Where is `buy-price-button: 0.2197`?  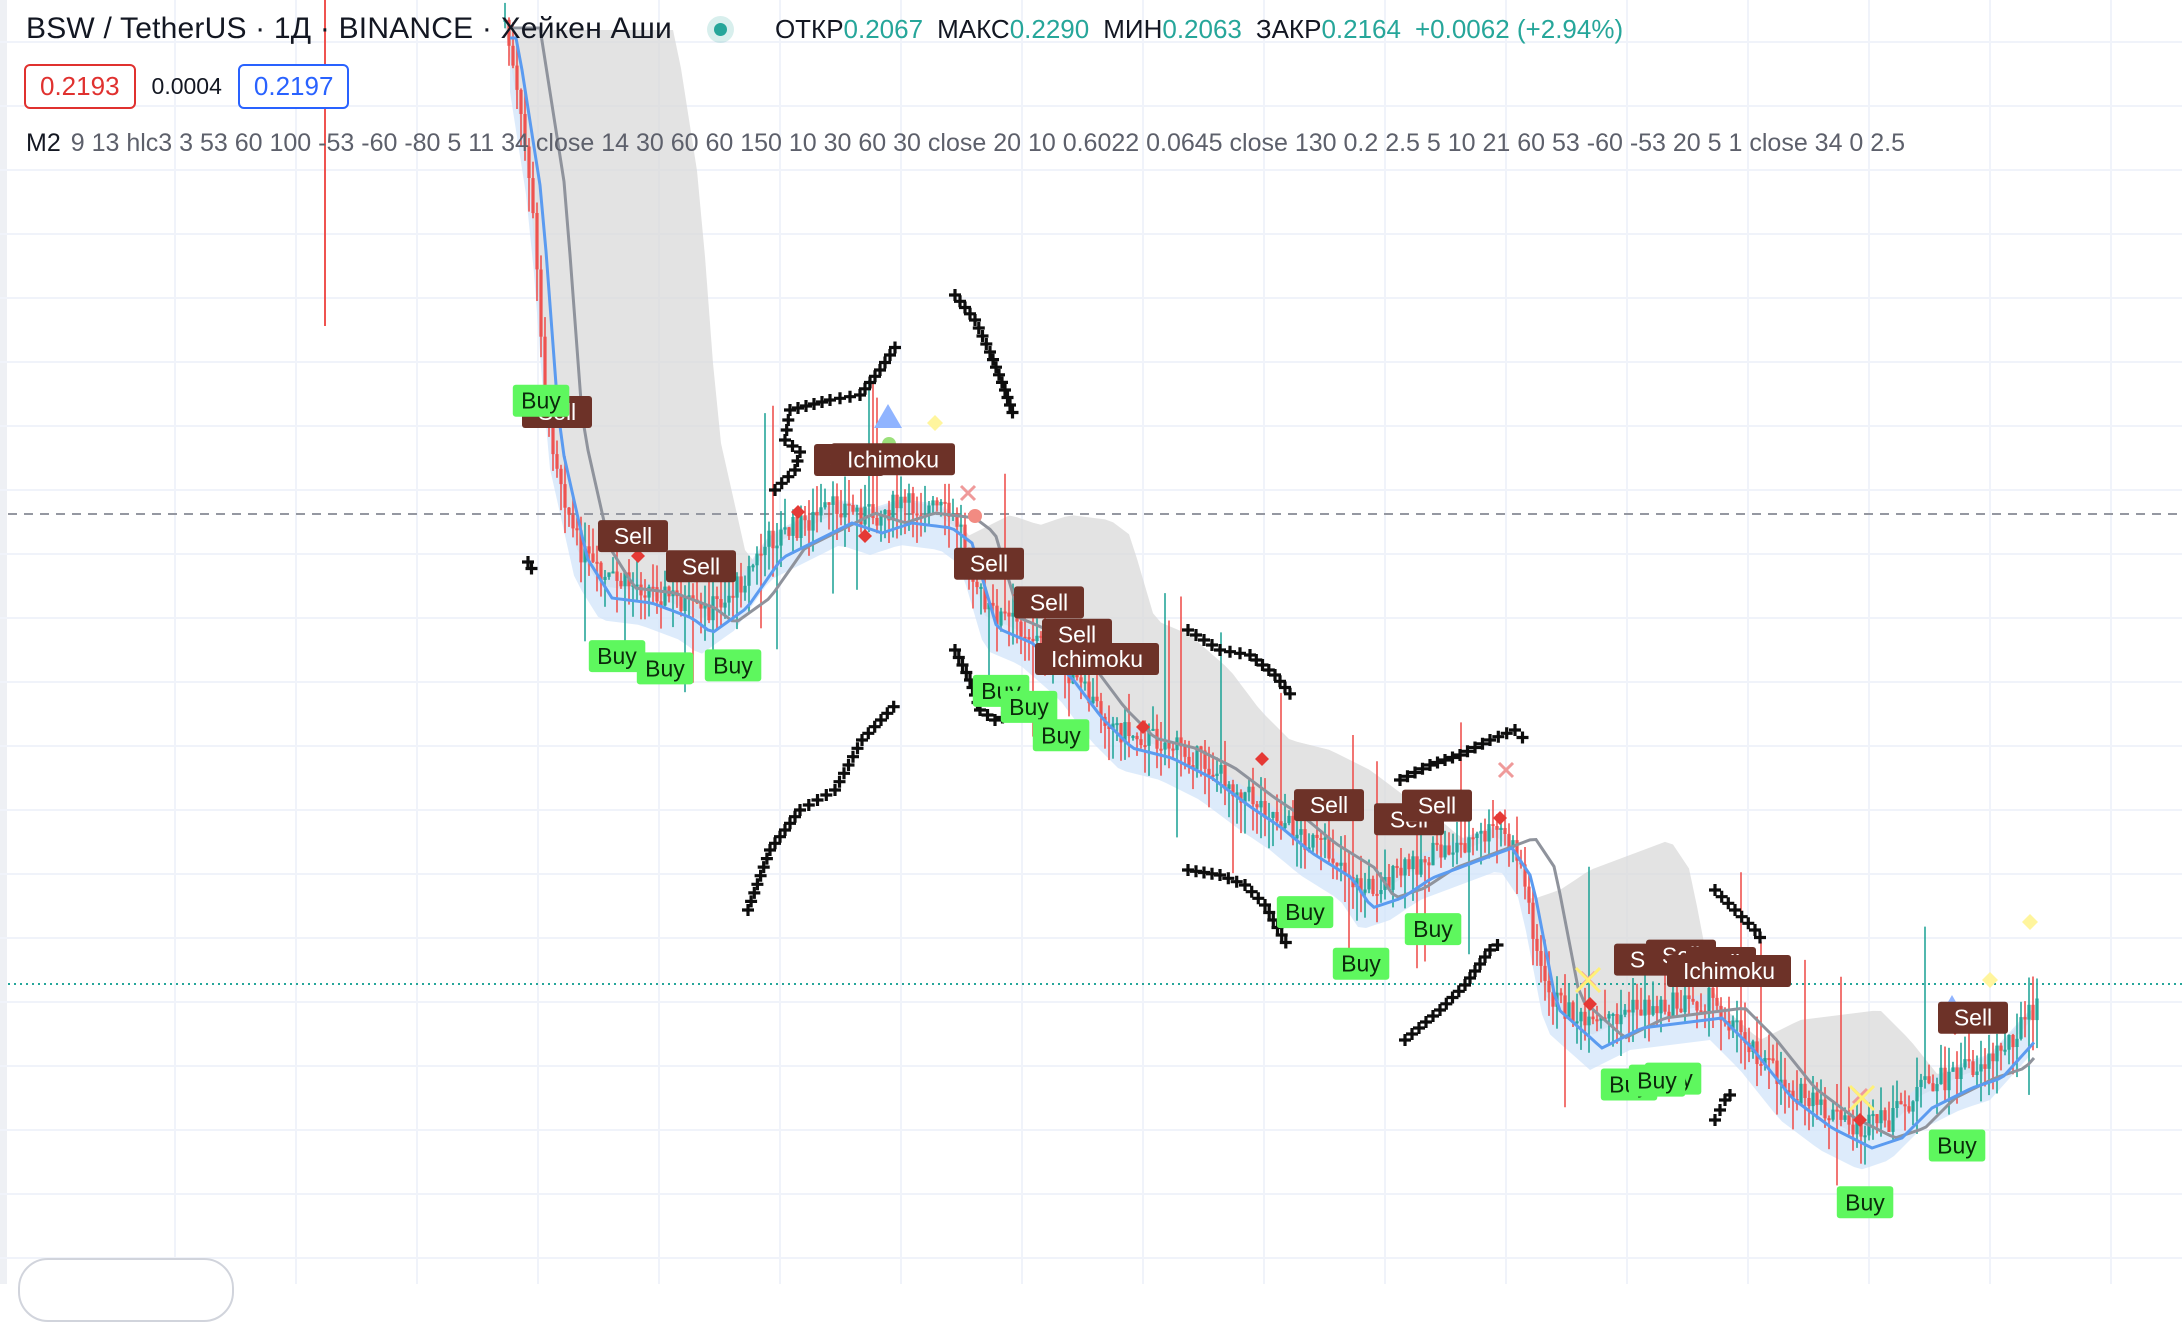
buy-price-button: 0.2197 is located at coordinates (293, 86).